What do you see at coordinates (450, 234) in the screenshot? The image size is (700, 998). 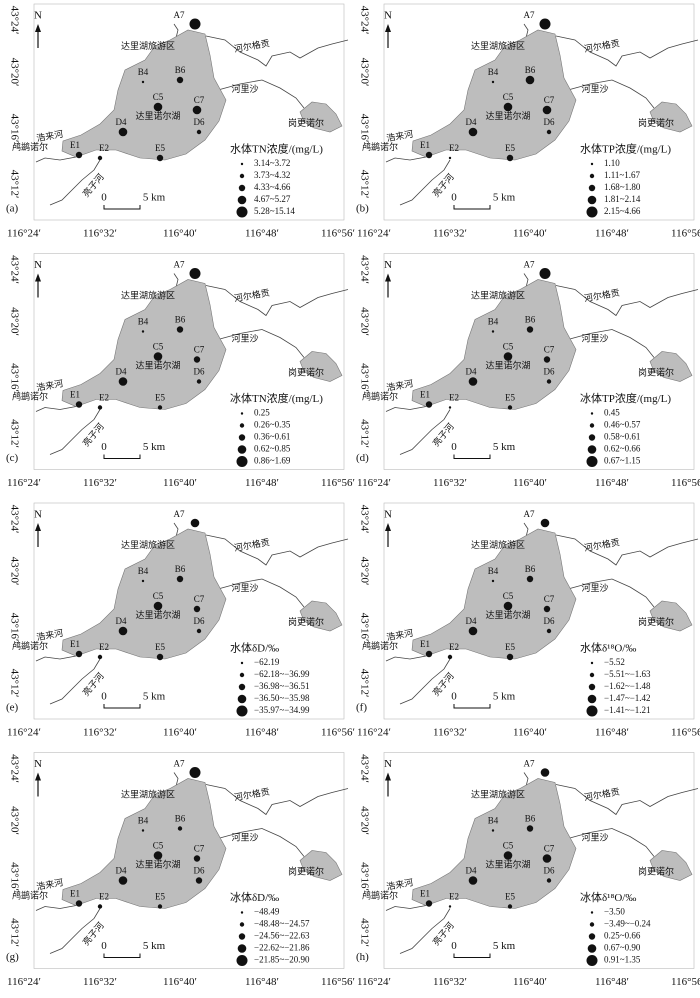 I see `longitude-label: 116°32′` at bounding box center [450, 234].